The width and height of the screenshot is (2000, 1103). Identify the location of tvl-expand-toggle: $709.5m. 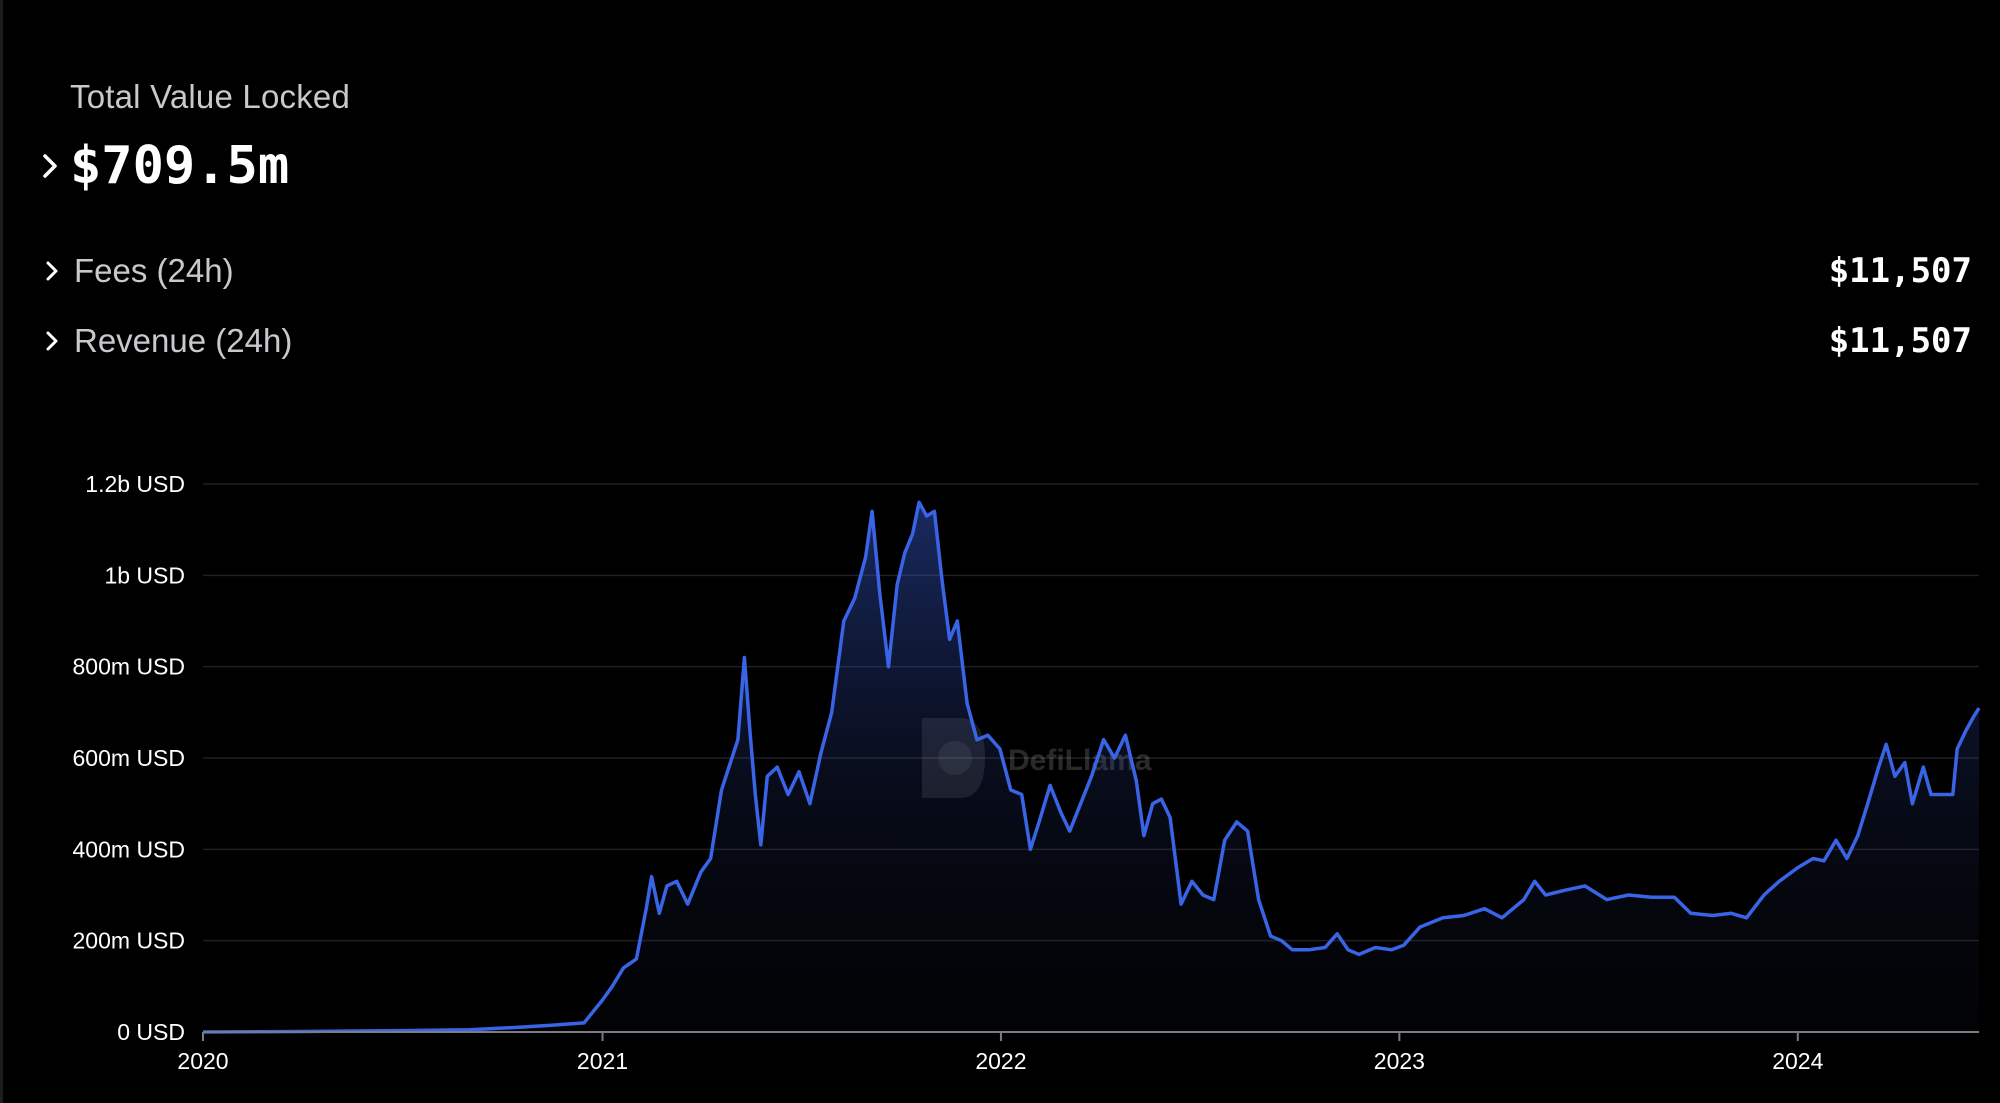
(163, 166).